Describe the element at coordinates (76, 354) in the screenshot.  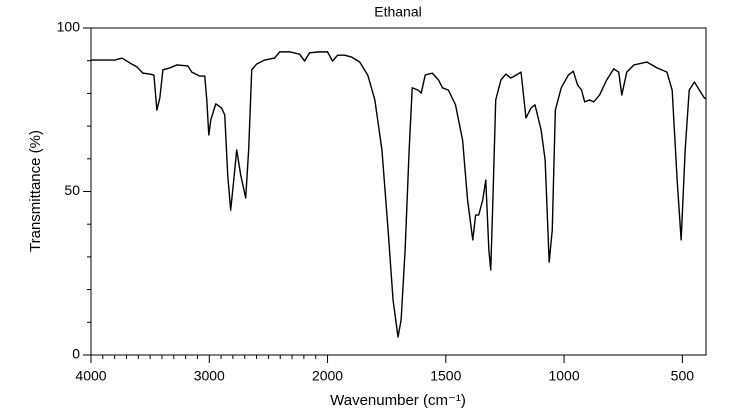
I see `y-tick-label: 0` at that location.